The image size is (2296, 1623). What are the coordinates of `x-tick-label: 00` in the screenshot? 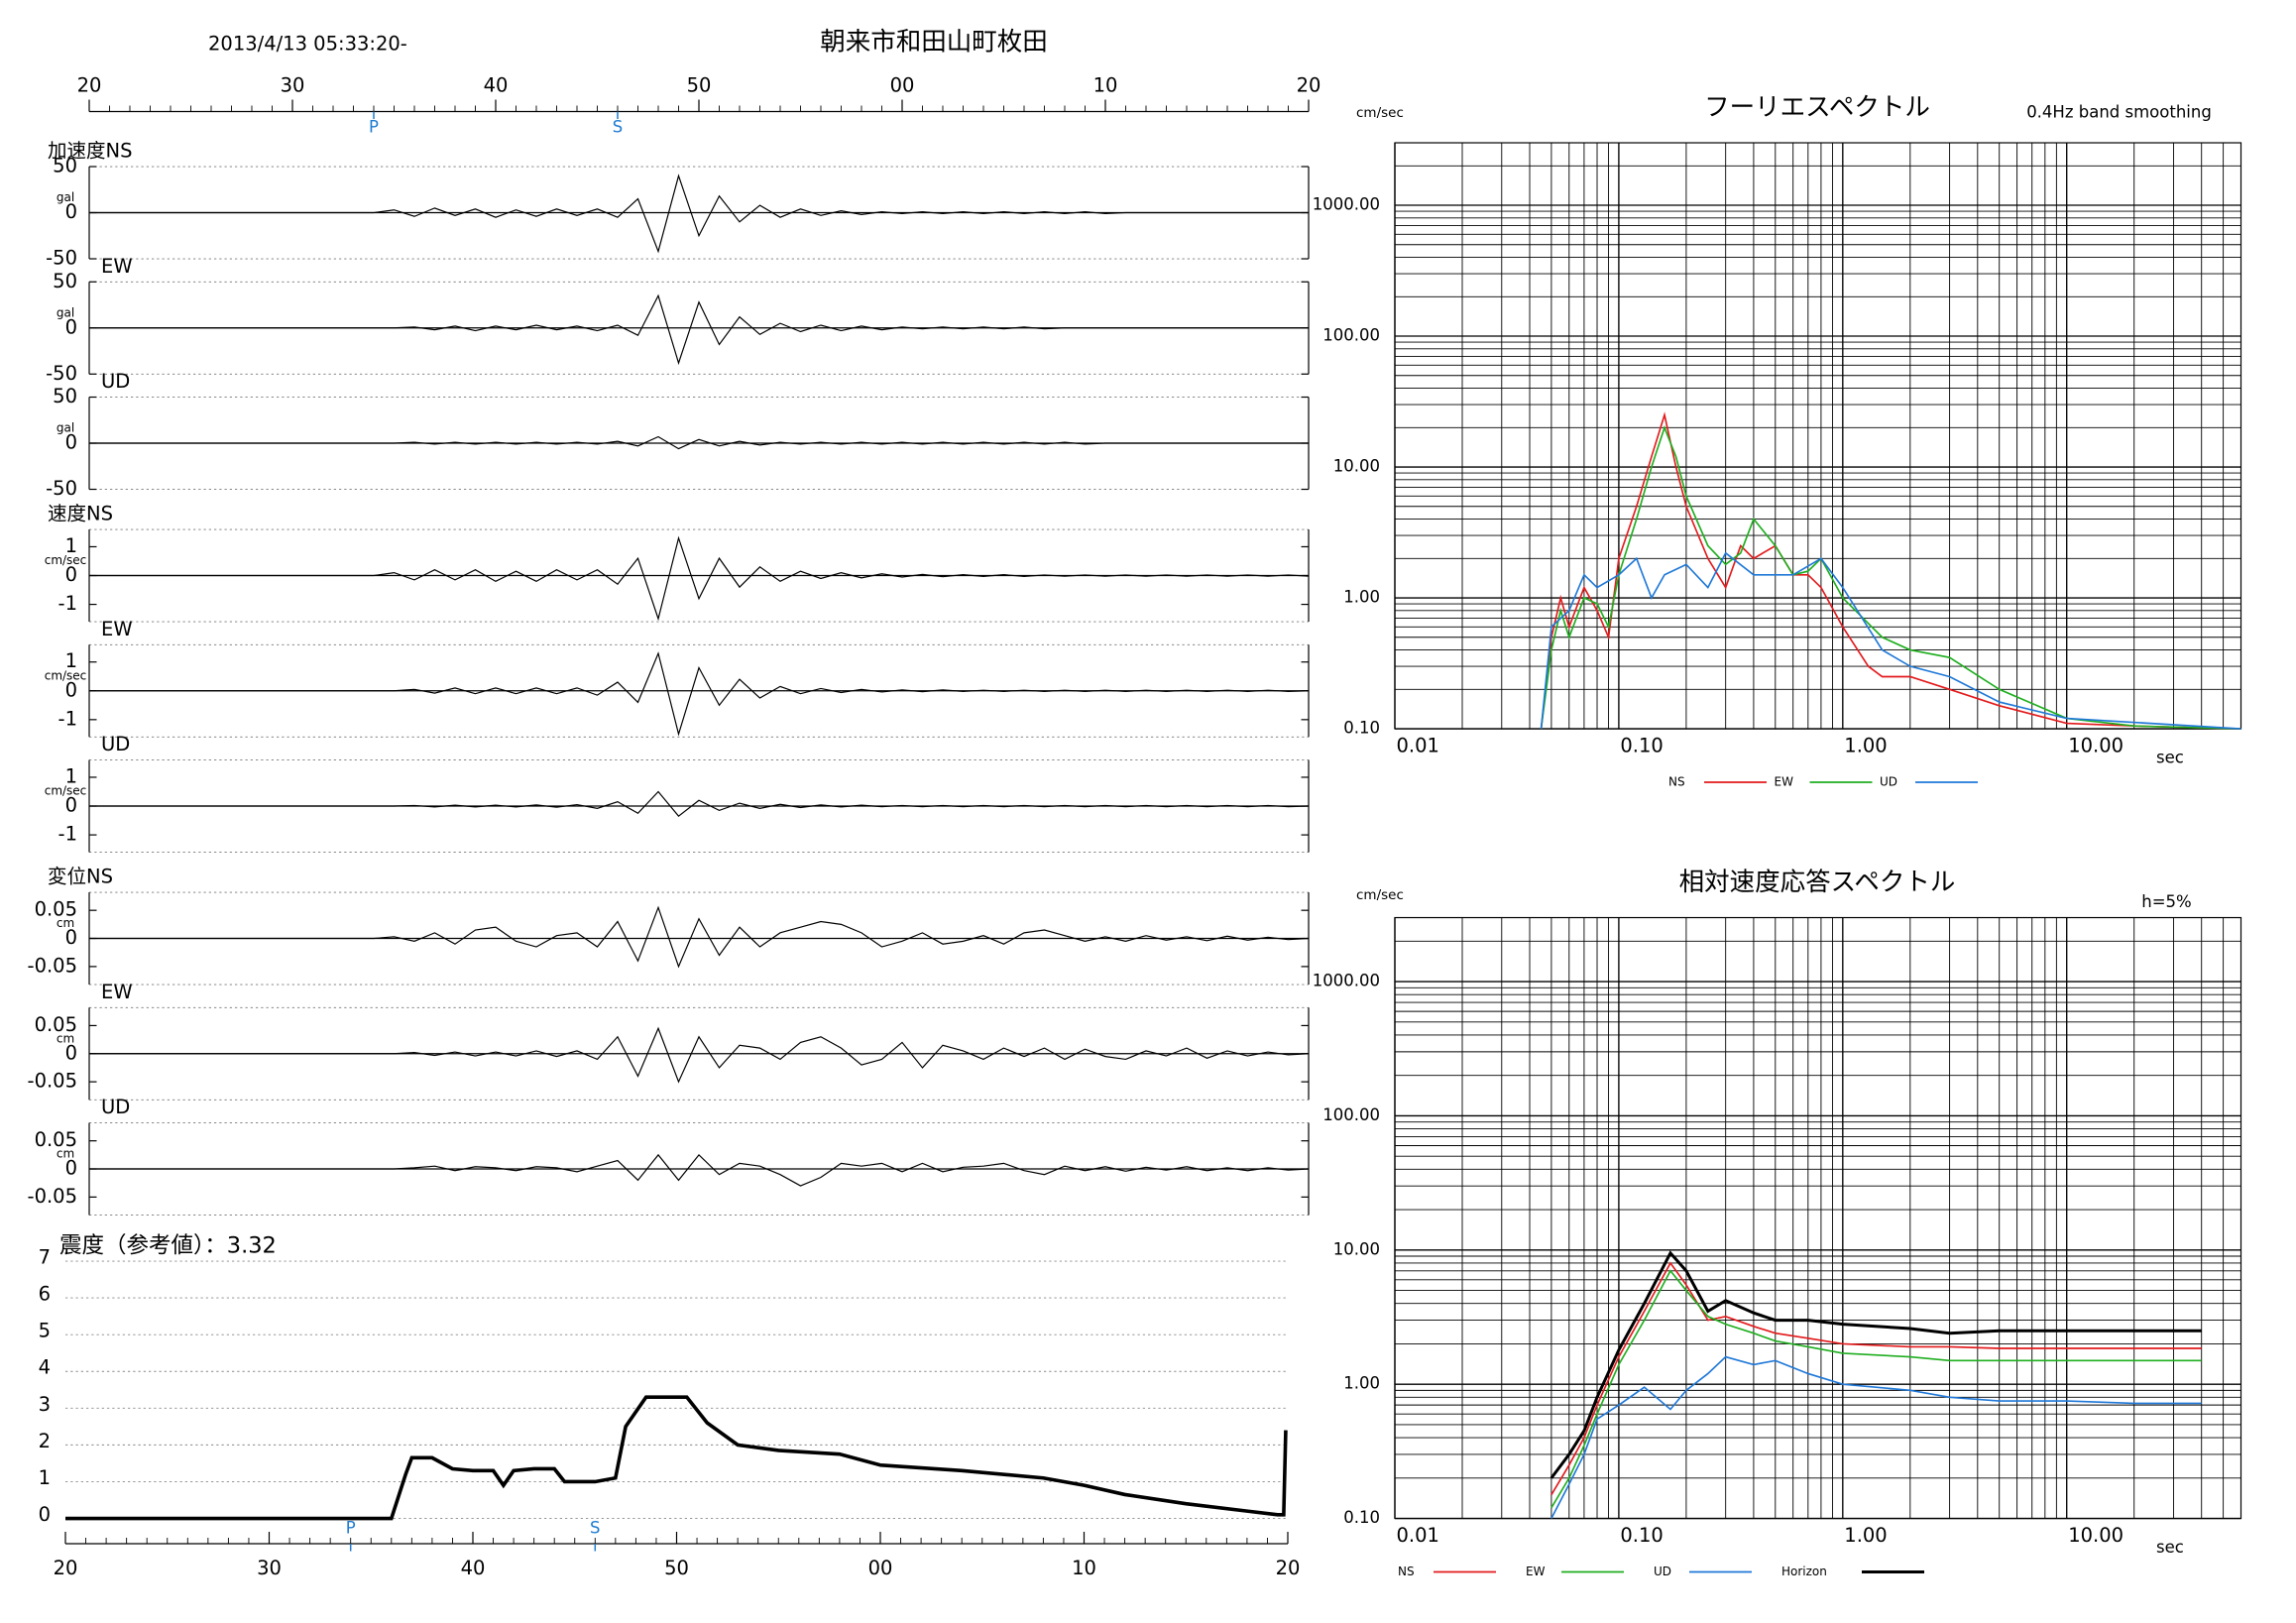 It's located at (903, 85).